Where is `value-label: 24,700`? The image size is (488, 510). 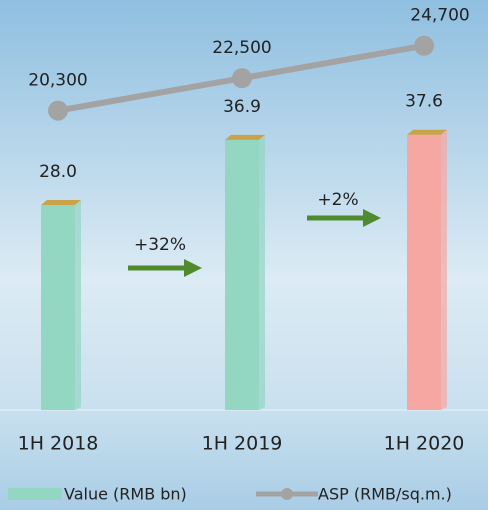 value-label: 24,700 is located at coordinates (439, 16).